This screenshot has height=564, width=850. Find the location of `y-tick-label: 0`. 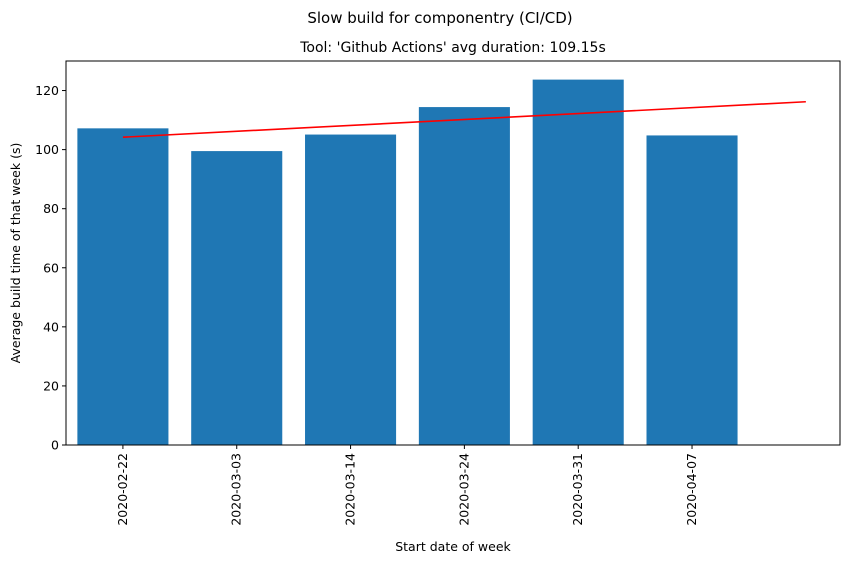

y-tick-label: 0 is located at coordinates (55, 445).